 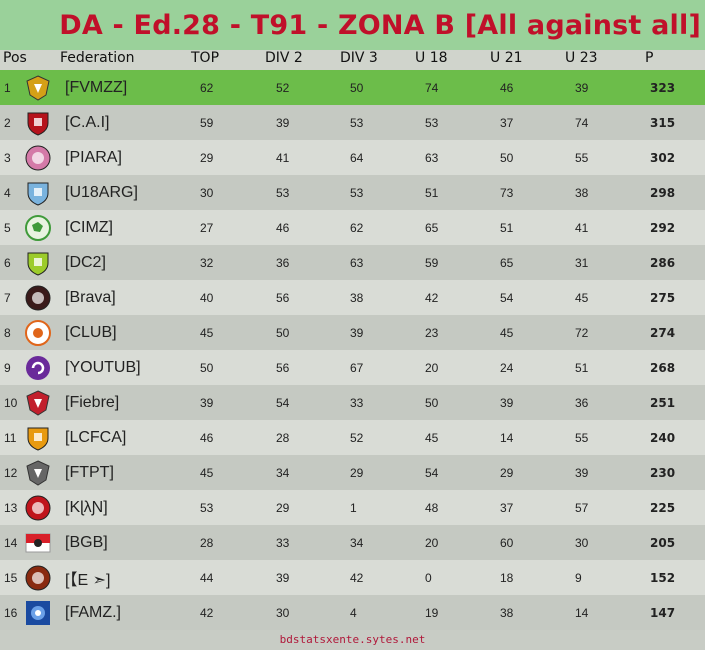 What do you see at coordinates (38, 368) in the screenshot?
I see `swirl-icon` at bounding box center [38, 368].